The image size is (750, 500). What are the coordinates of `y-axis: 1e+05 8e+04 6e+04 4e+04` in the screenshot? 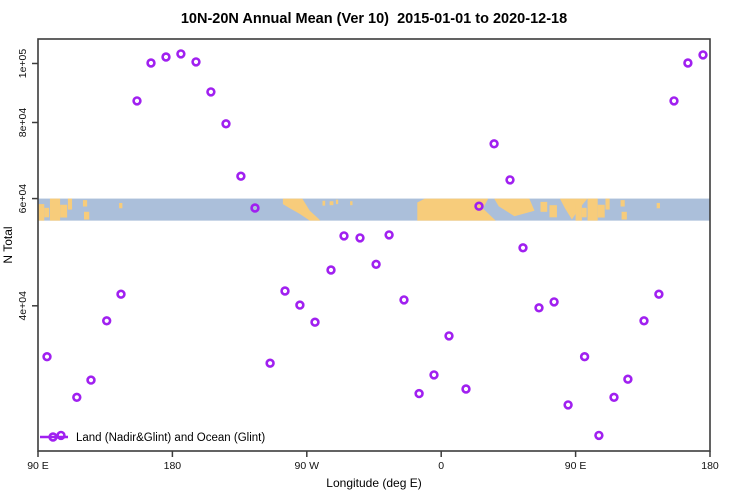 It's located at (27, 185).